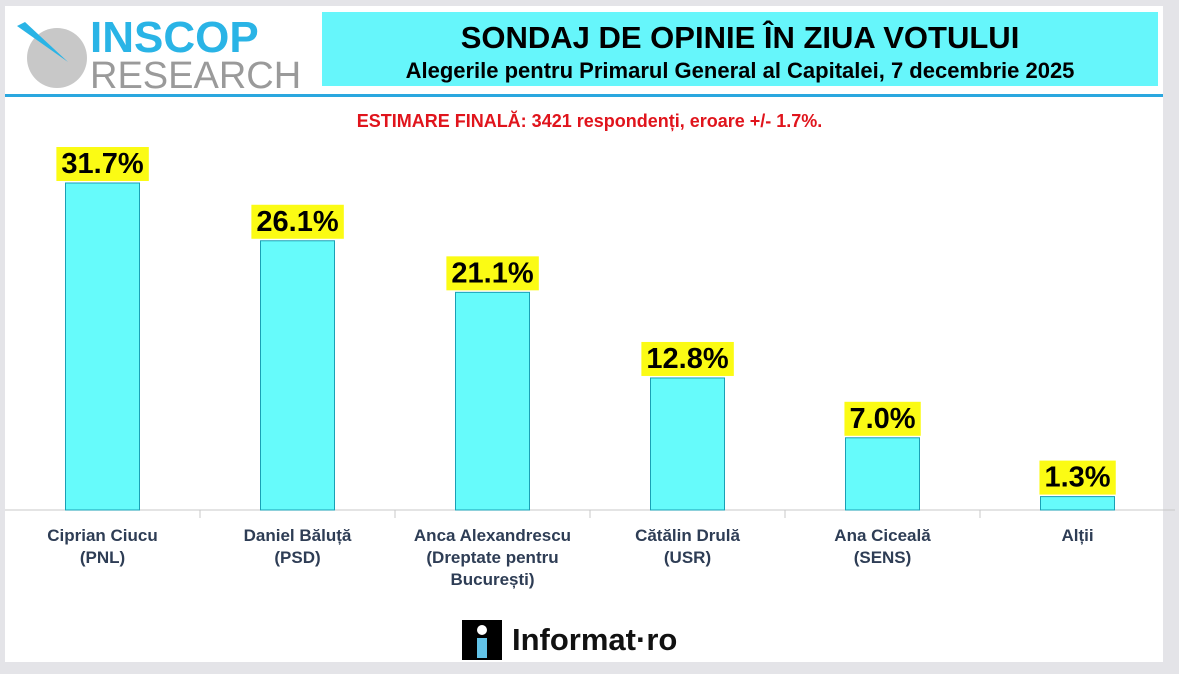  Describe the element at coordinates (482, 640) in the screenshot. I see `info-icon` at that location.